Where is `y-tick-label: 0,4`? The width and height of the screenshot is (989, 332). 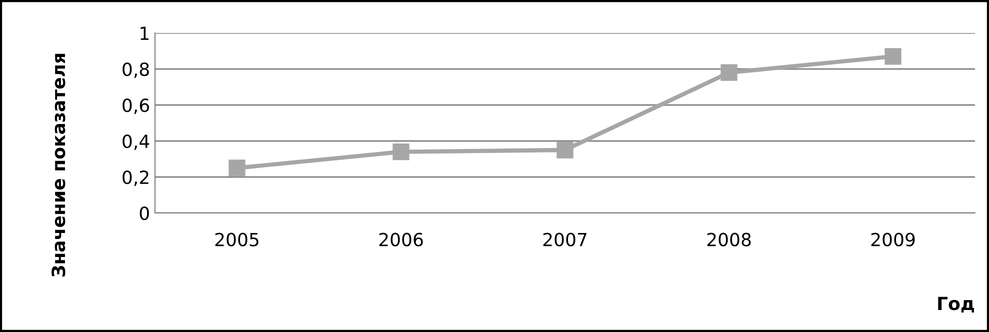
y-tick-label: 0,4 is located at coordinates (136, 142).